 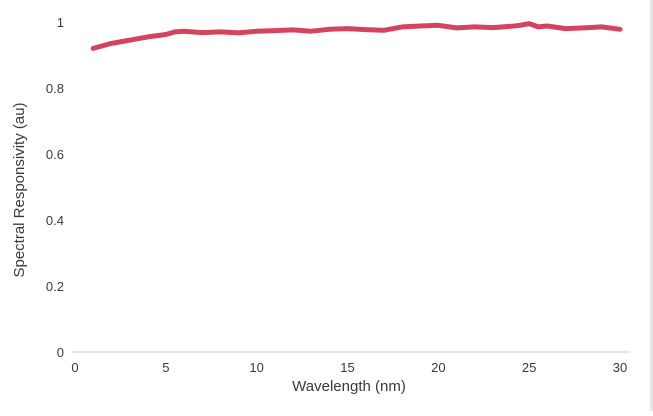 What do you see at coordinates (55, 88) in the screenshot?
I see `y-tick-label: 0.8` at bounding box center [55, 88].